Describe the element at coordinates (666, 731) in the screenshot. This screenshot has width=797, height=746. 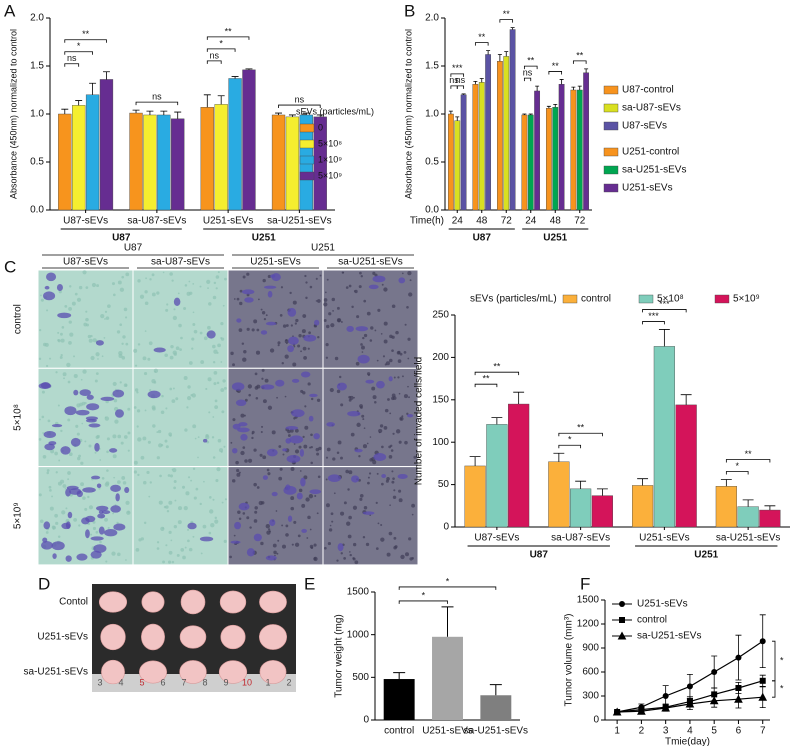
I see `x-tick-label: 3` at that location.